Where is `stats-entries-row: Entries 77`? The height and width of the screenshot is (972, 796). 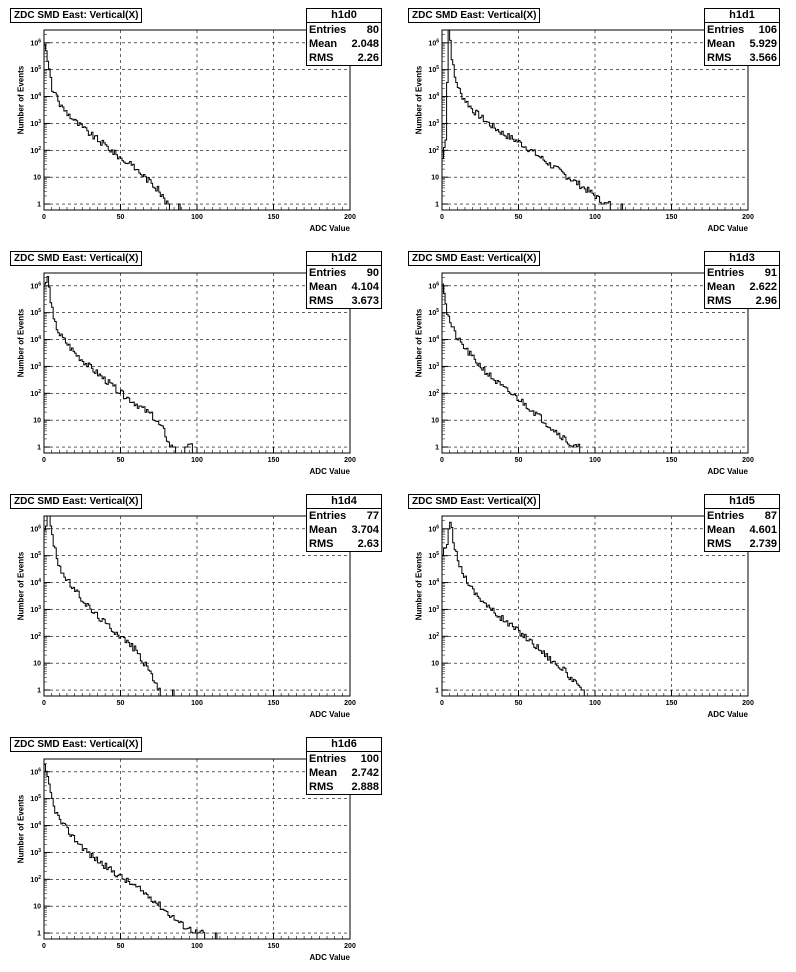 stats-entries-row: Entries 77 is located at coordinates (344, 516).